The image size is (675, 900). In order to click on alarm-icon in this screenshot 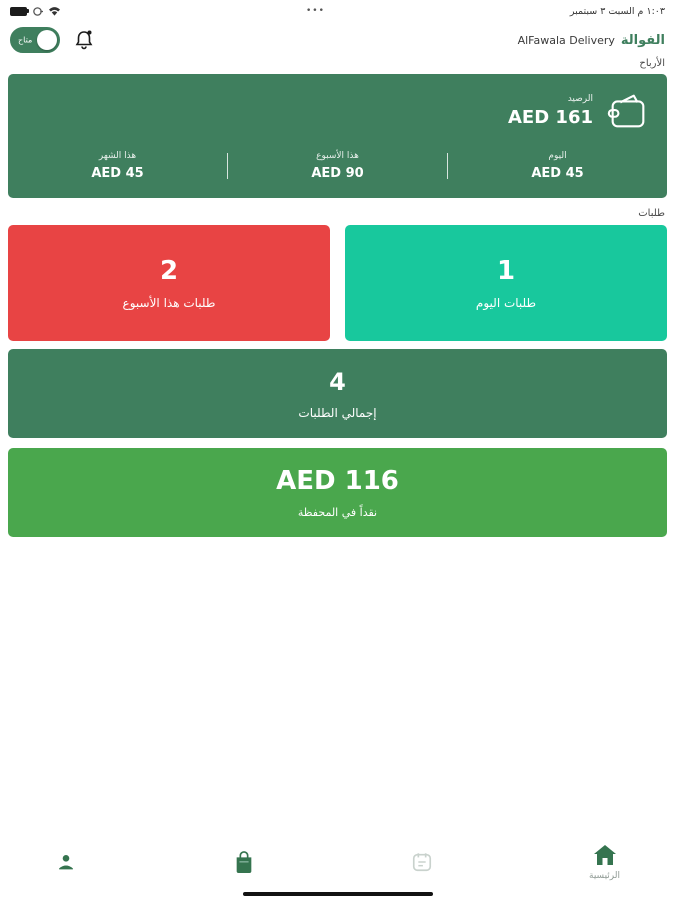, I will do `click(38, 11)`.